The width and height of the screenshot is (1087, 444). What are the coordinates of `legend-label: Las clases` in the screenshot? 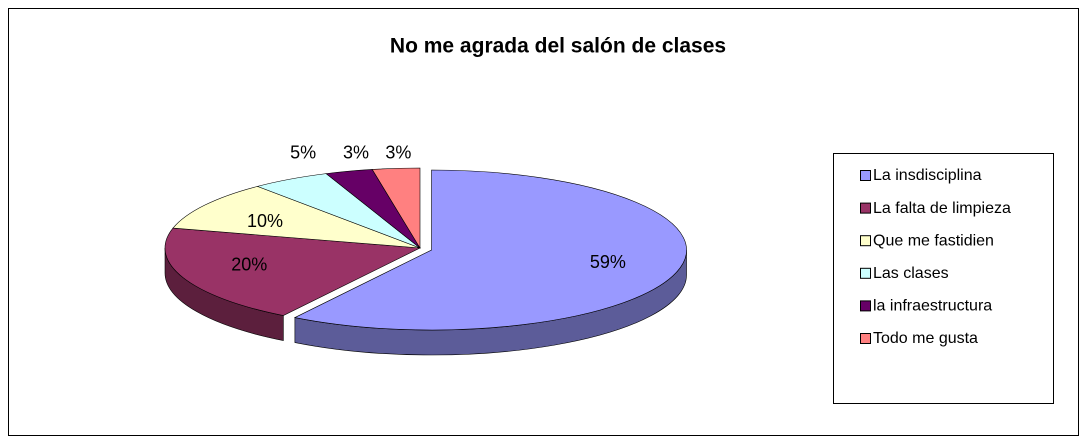 It's located at (911, 273).